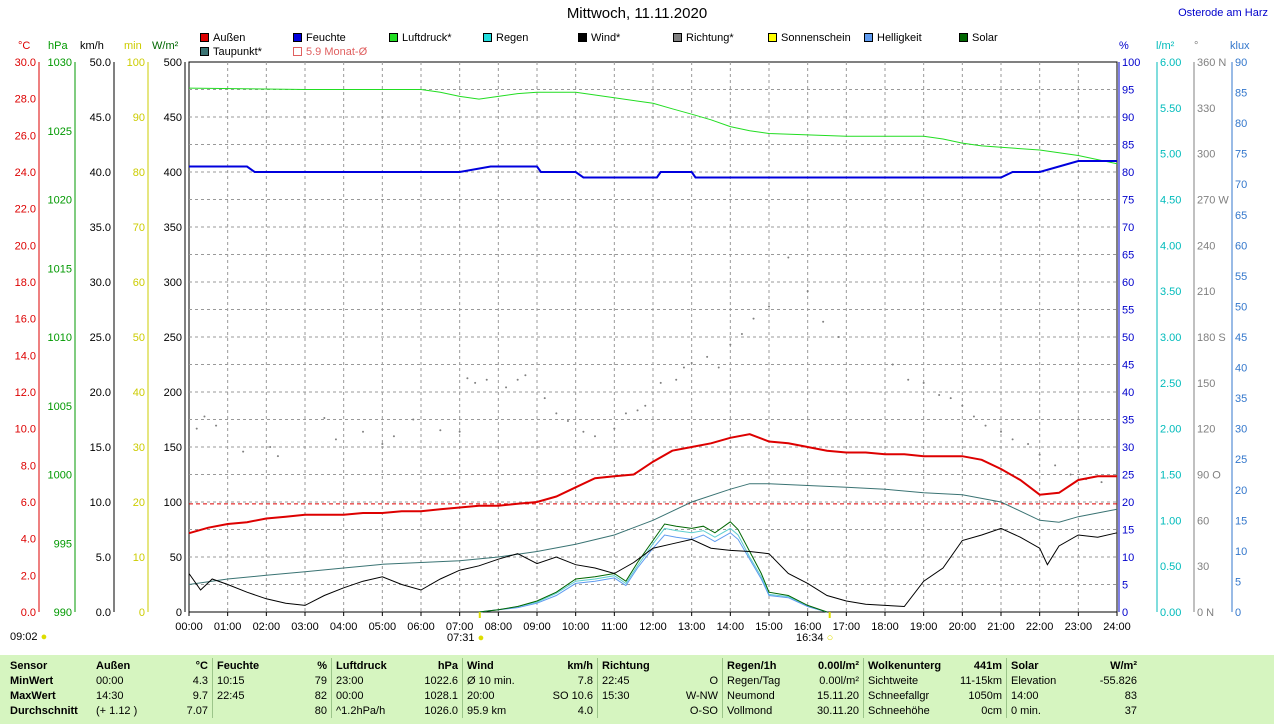 Image resolution: width=1274 pixels, height=724 pixels. What do you see at coordinates (1044, 710) in the screenshot?
I see `stats-cell: 0 min.` at bounding box center [1044, 710].